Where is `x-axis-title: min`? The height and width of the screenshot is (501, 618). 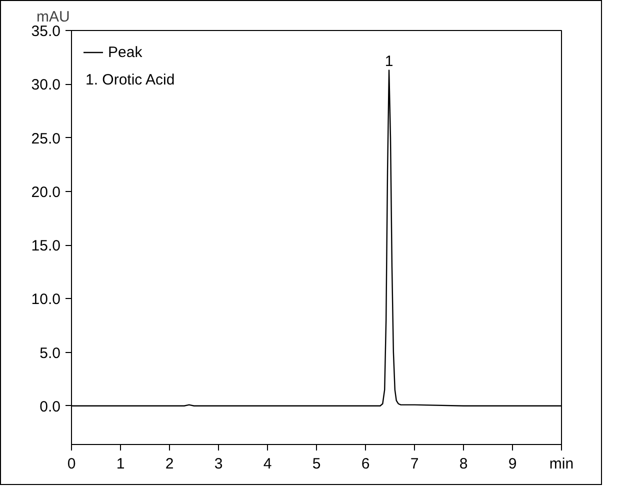 x-axis-title: min is located at coordinates (561, 464).